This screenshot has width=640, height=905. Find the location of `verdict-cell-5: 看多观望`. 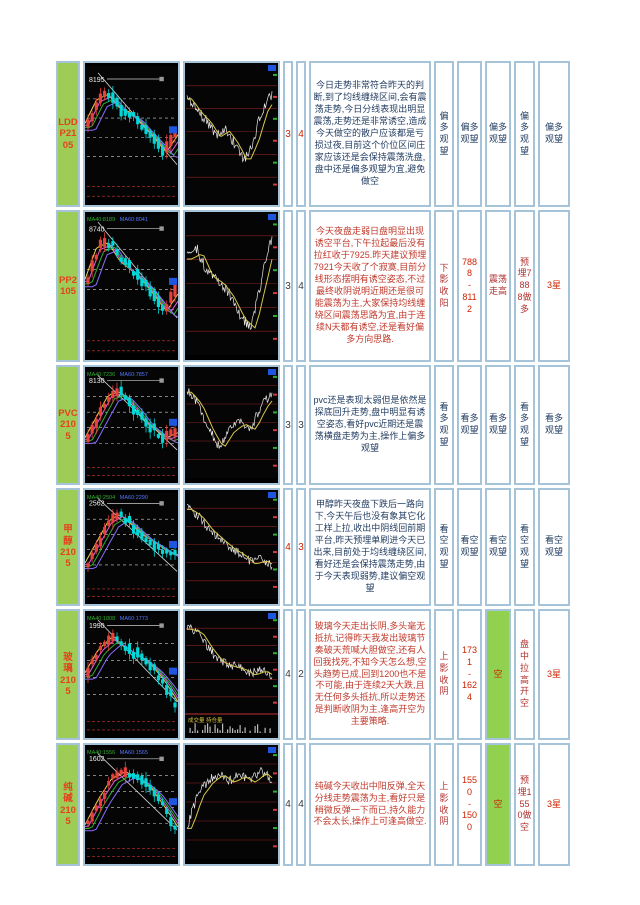

verdict-cell-5: 看多观望 is located at coordinates (554, 425).